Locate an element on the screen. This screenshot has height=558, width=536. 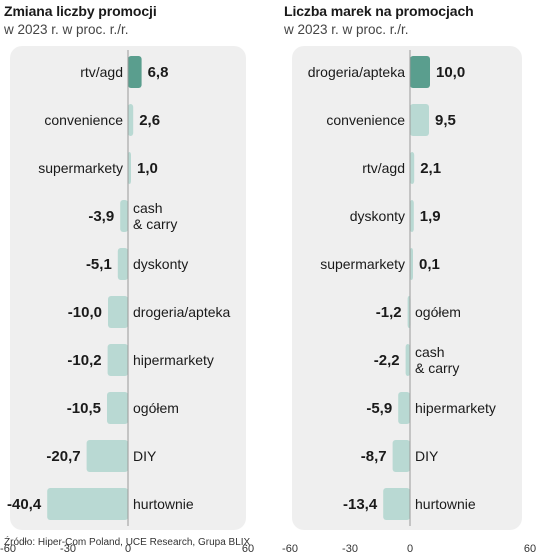
value-label: 1,9 is located at coordinates (430, 216).